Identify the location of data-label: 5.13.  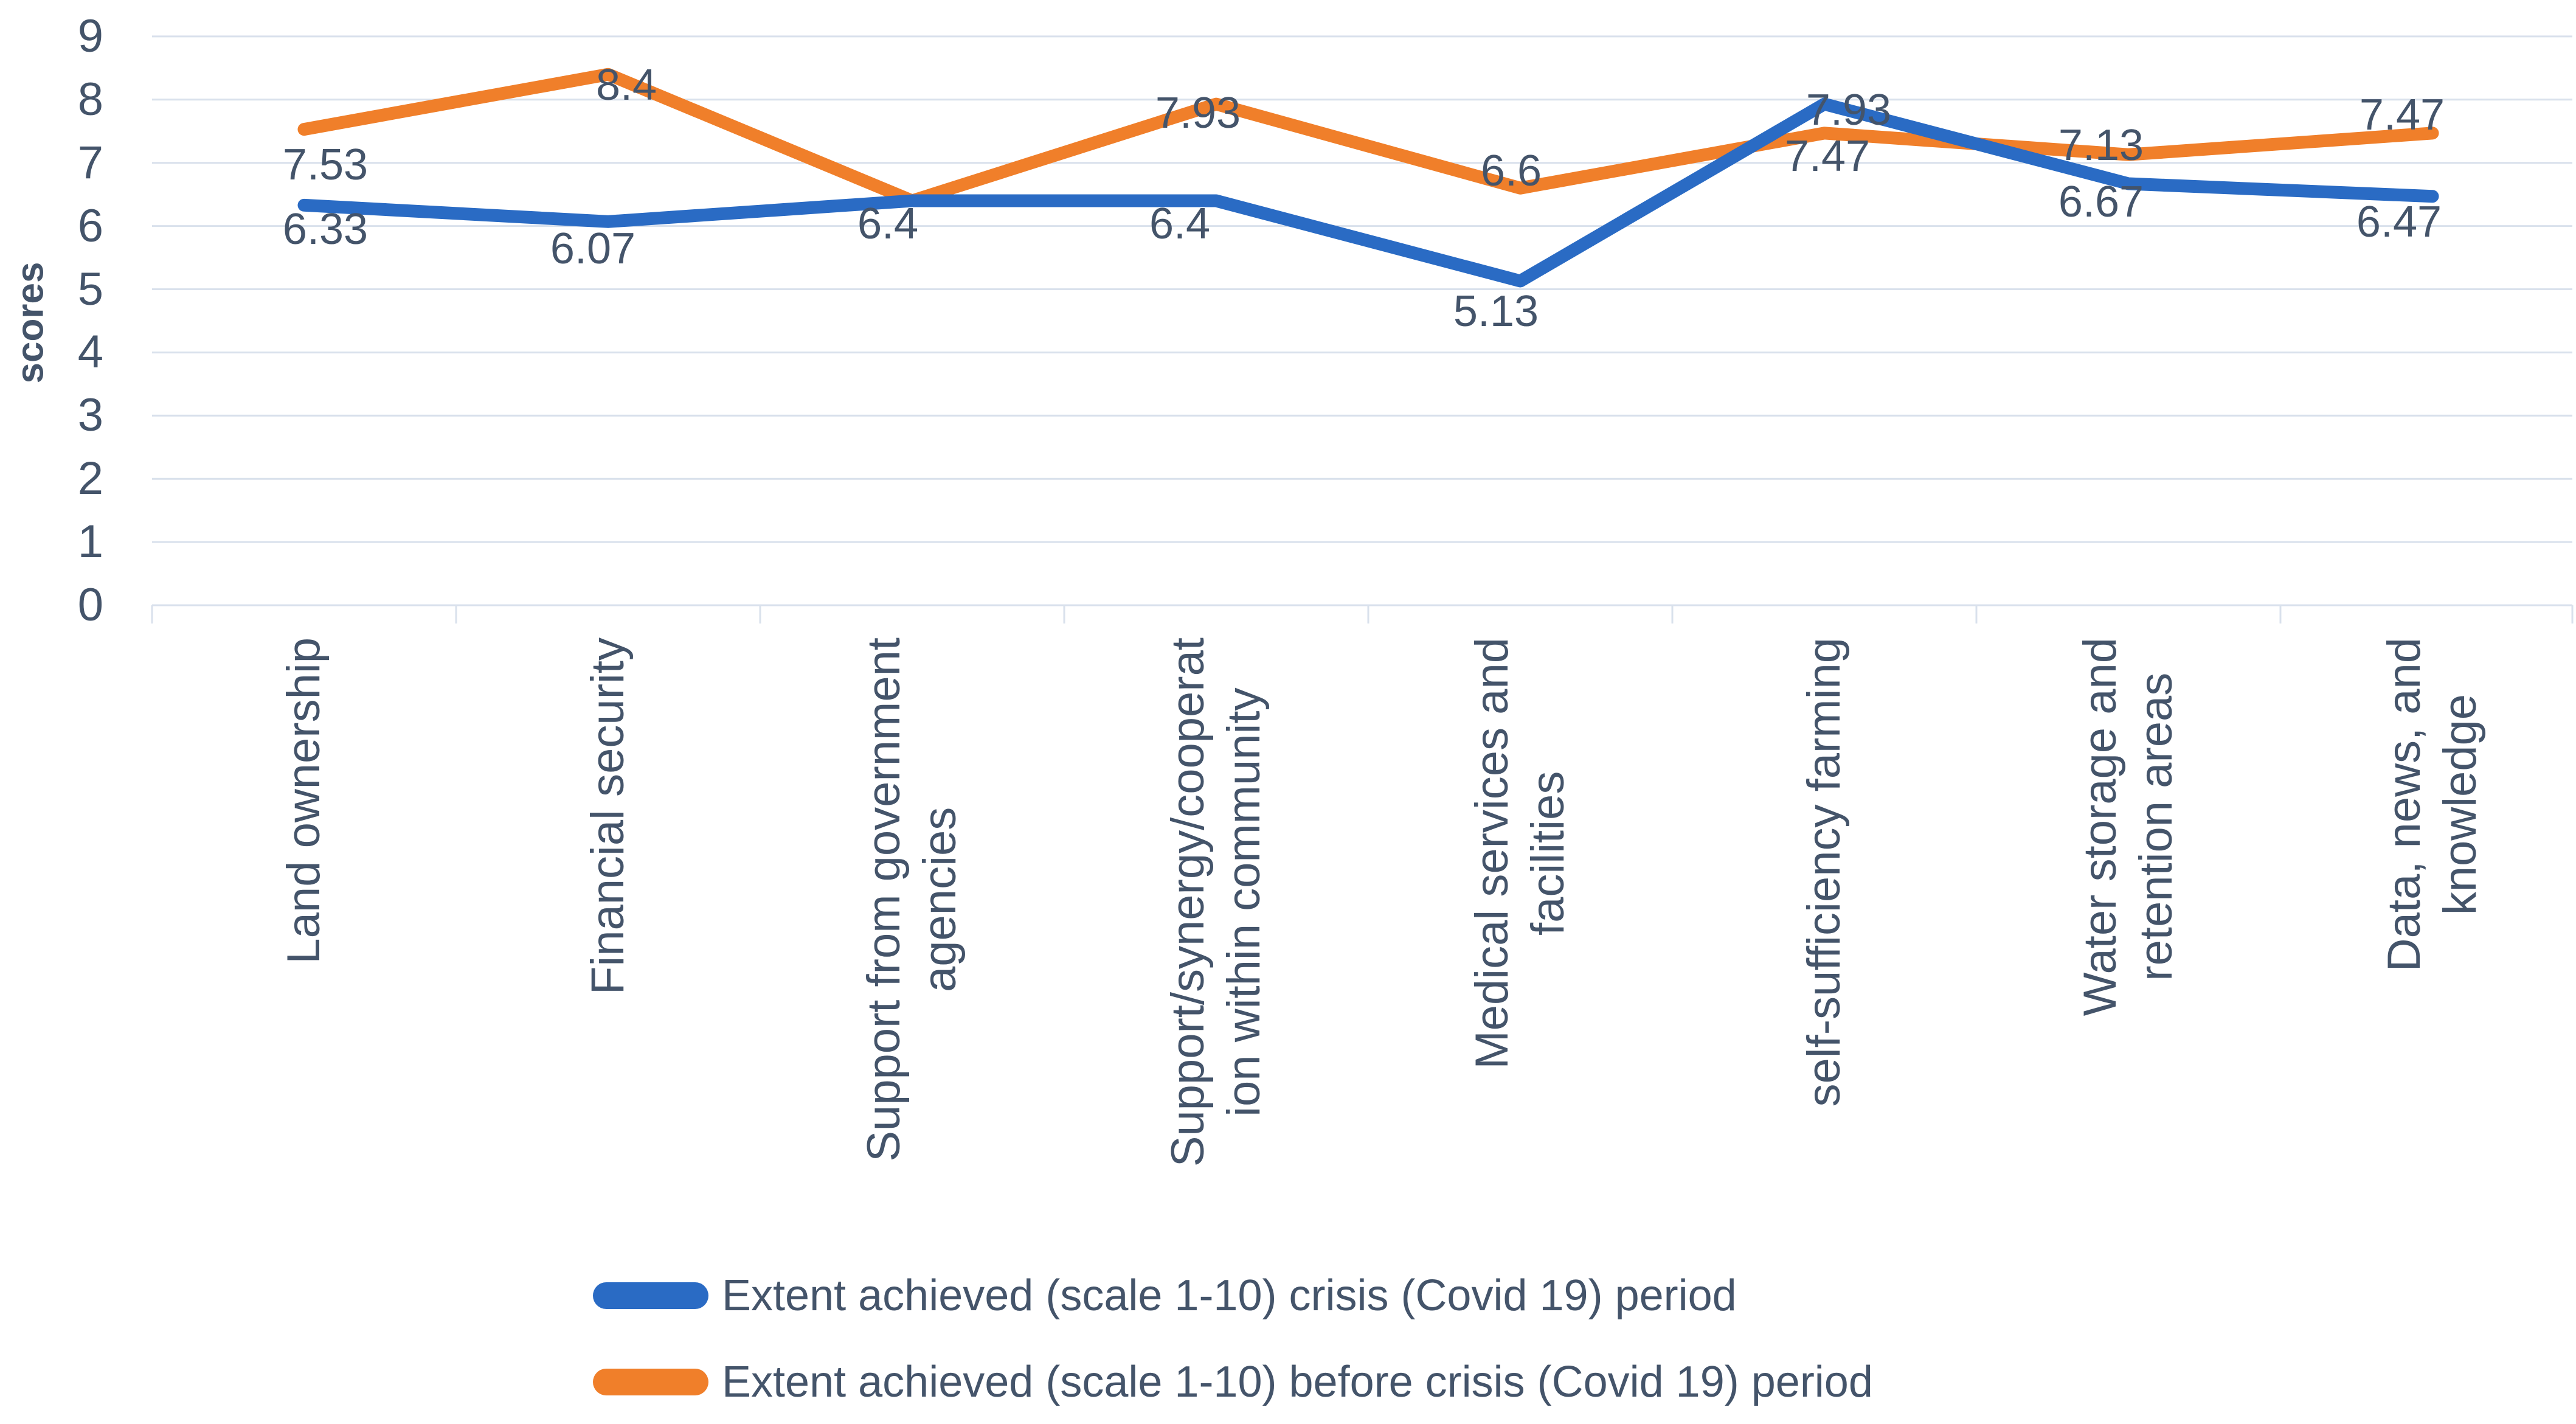
(1496, 311).